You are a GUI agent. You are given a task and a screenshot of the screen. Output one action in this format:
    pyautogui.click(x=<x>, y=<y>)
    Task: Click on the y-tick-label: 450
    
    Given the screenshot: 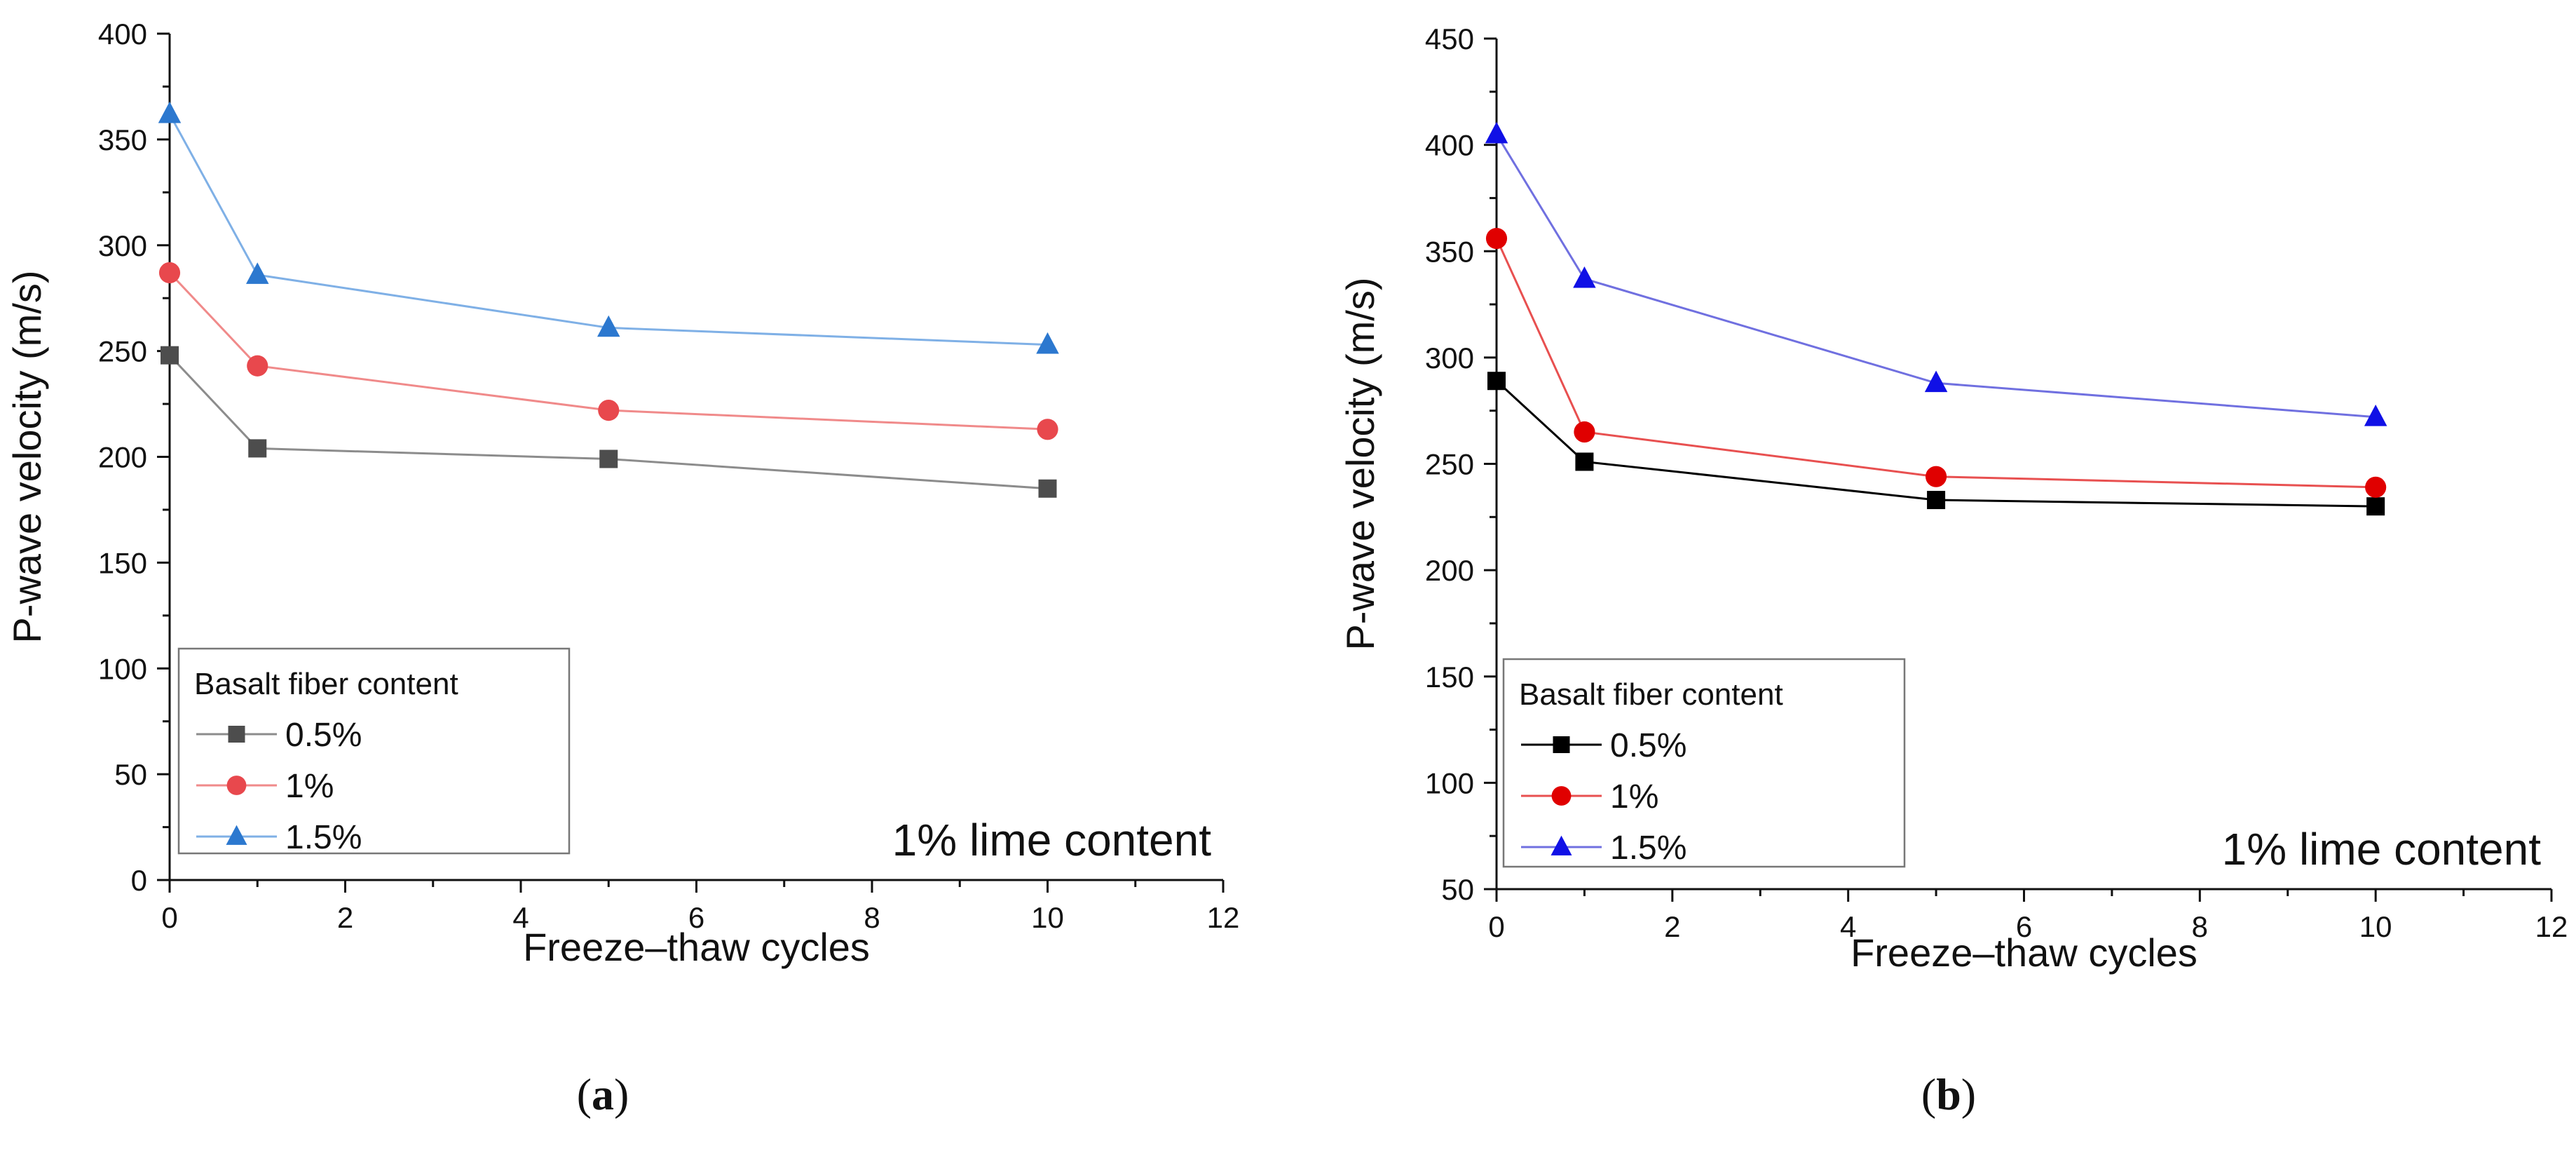 What is the action you would take?
    pyautogui.click(x=1449, y=38)
    